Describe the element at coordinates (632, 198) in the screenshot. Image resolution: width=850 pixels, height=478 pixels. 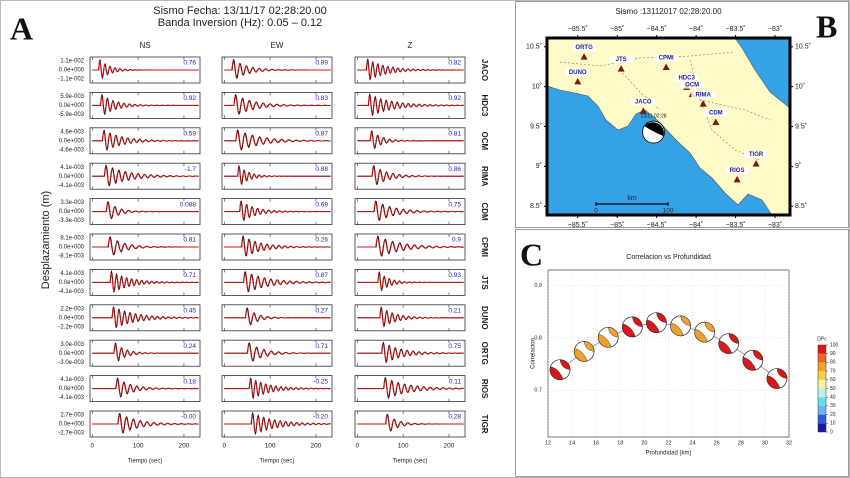
I see `scale-unit: km` at that location.